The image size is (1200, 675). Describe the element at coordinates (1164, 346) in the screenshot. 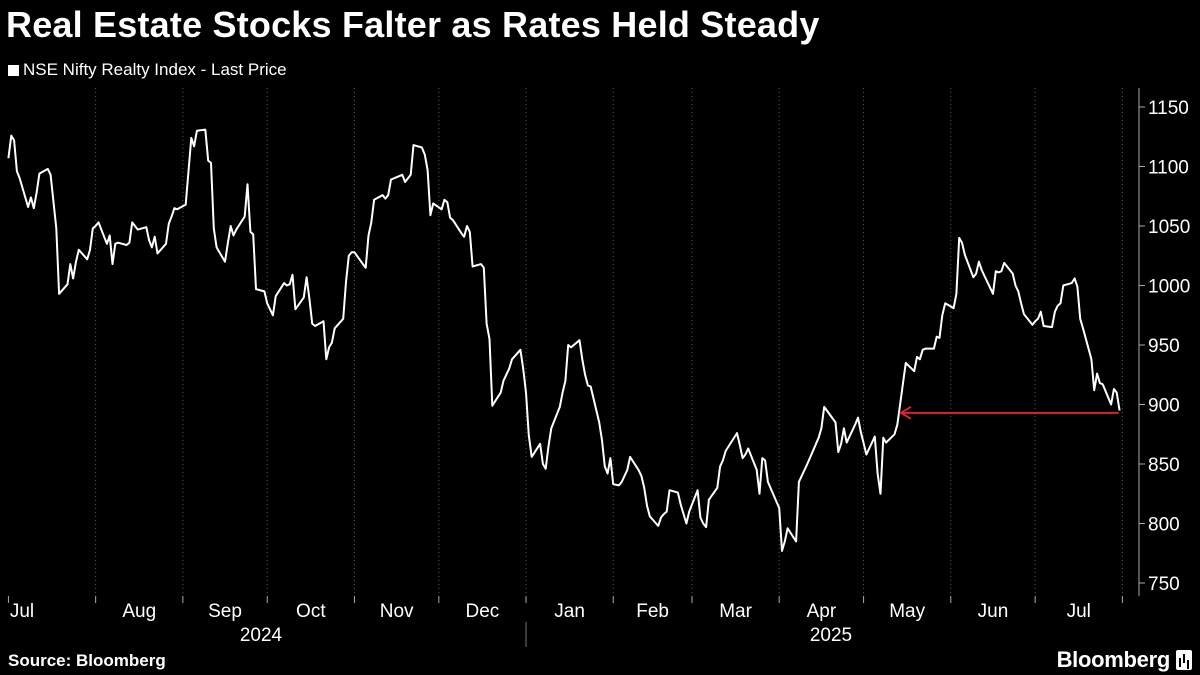

I see `y-tick-label: 950` at that location.